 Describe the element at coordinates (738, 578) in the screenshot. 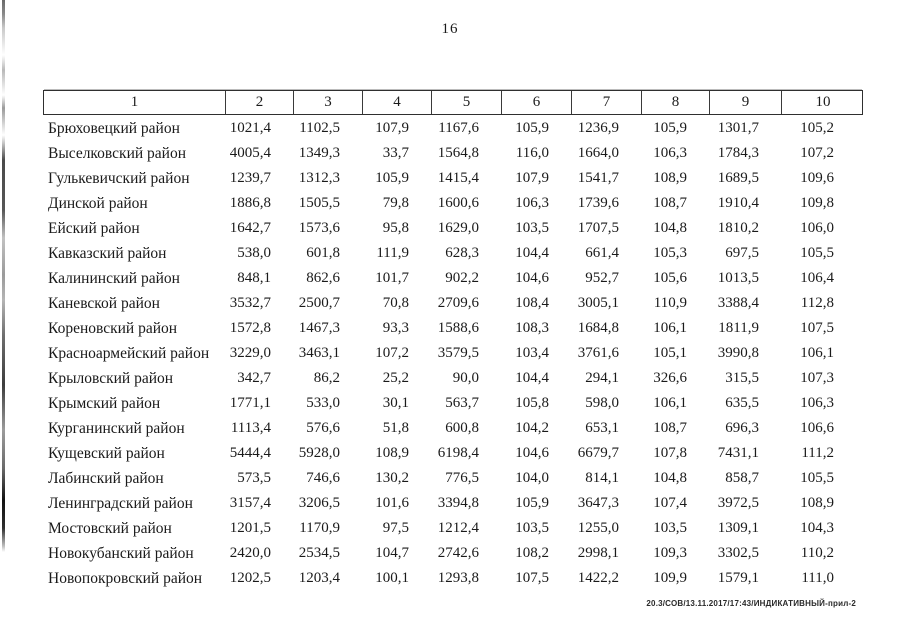

I see `value-cell: 1579,1` at that location.